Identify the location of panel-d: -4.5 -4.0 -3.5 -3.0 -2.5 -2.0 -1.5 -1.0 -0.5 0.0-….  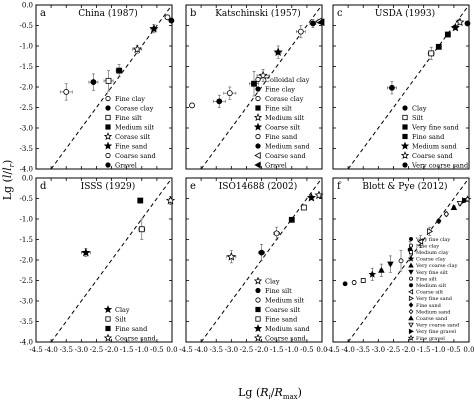
(99, 265).